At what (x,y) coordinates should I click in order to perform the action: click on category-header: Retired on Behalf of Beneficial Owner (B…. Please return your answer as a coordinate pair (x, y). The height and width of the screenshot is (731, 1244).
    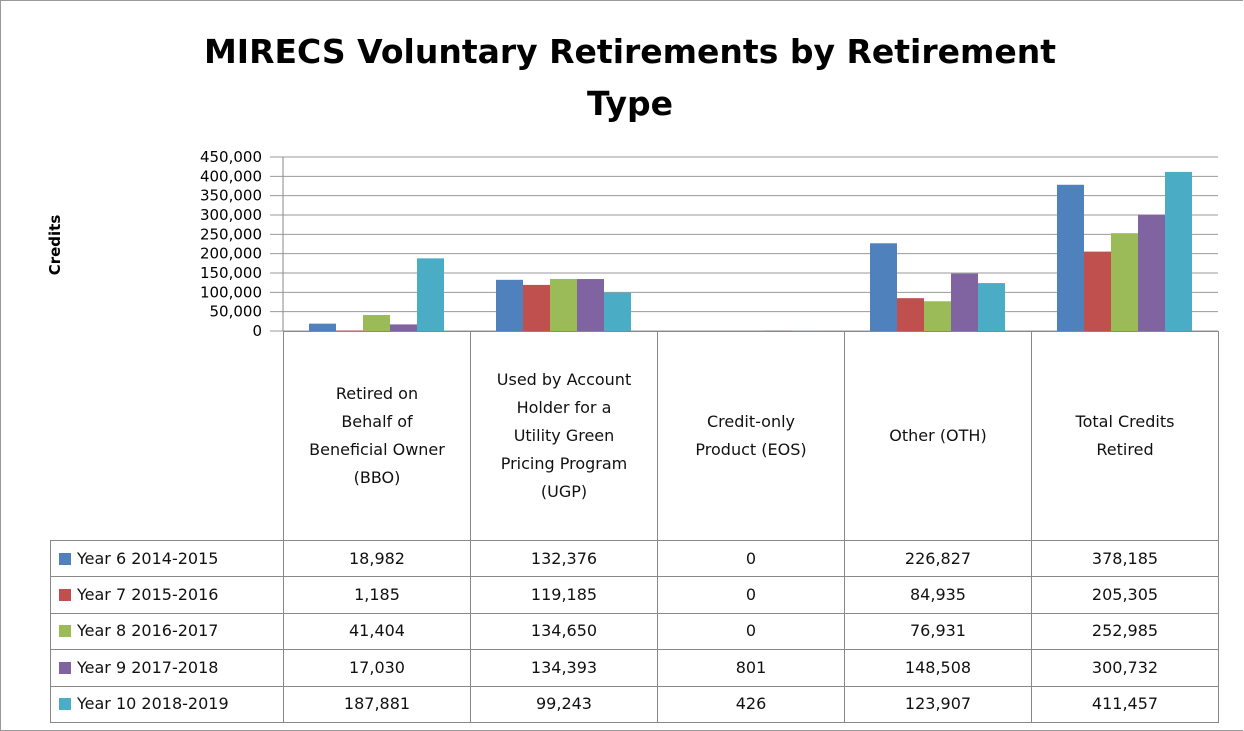
    Looking at the image, I should click on (377, 436).